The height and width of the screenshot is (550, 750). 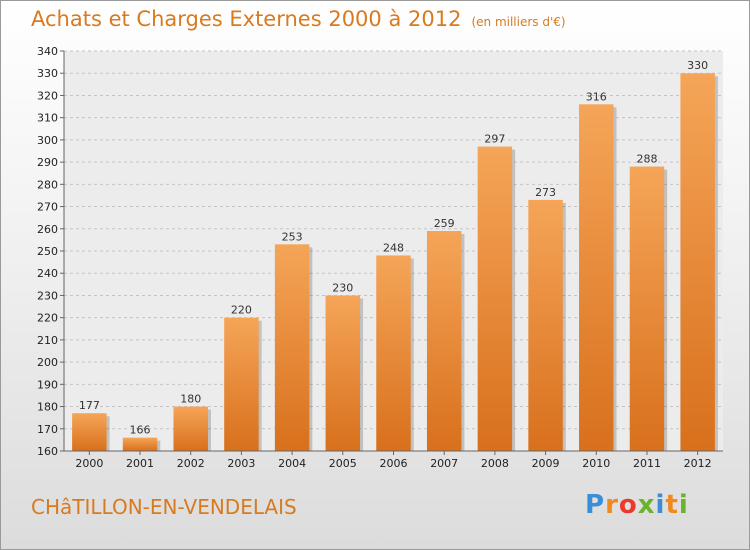 What do you see at coordinates (47, 407) in the screenshot?
I see `y-tick-label: 180` at bounding box center [47, 407].